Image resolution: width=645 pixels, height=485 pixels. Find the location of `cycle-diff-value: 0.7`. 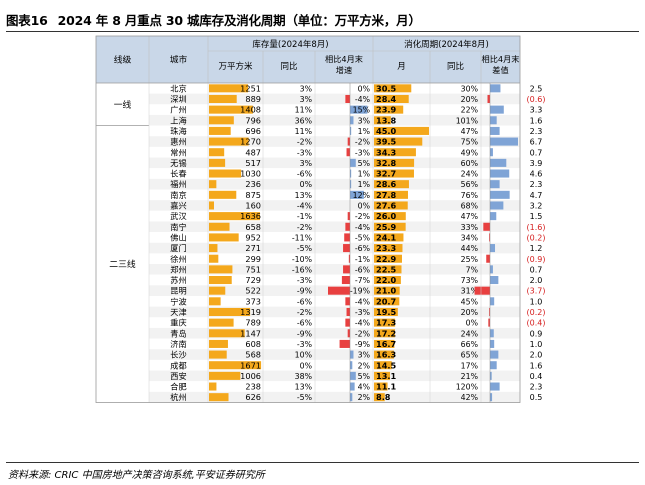

cycle-diff-value: 0.7 is located at coordinates (536, 269).